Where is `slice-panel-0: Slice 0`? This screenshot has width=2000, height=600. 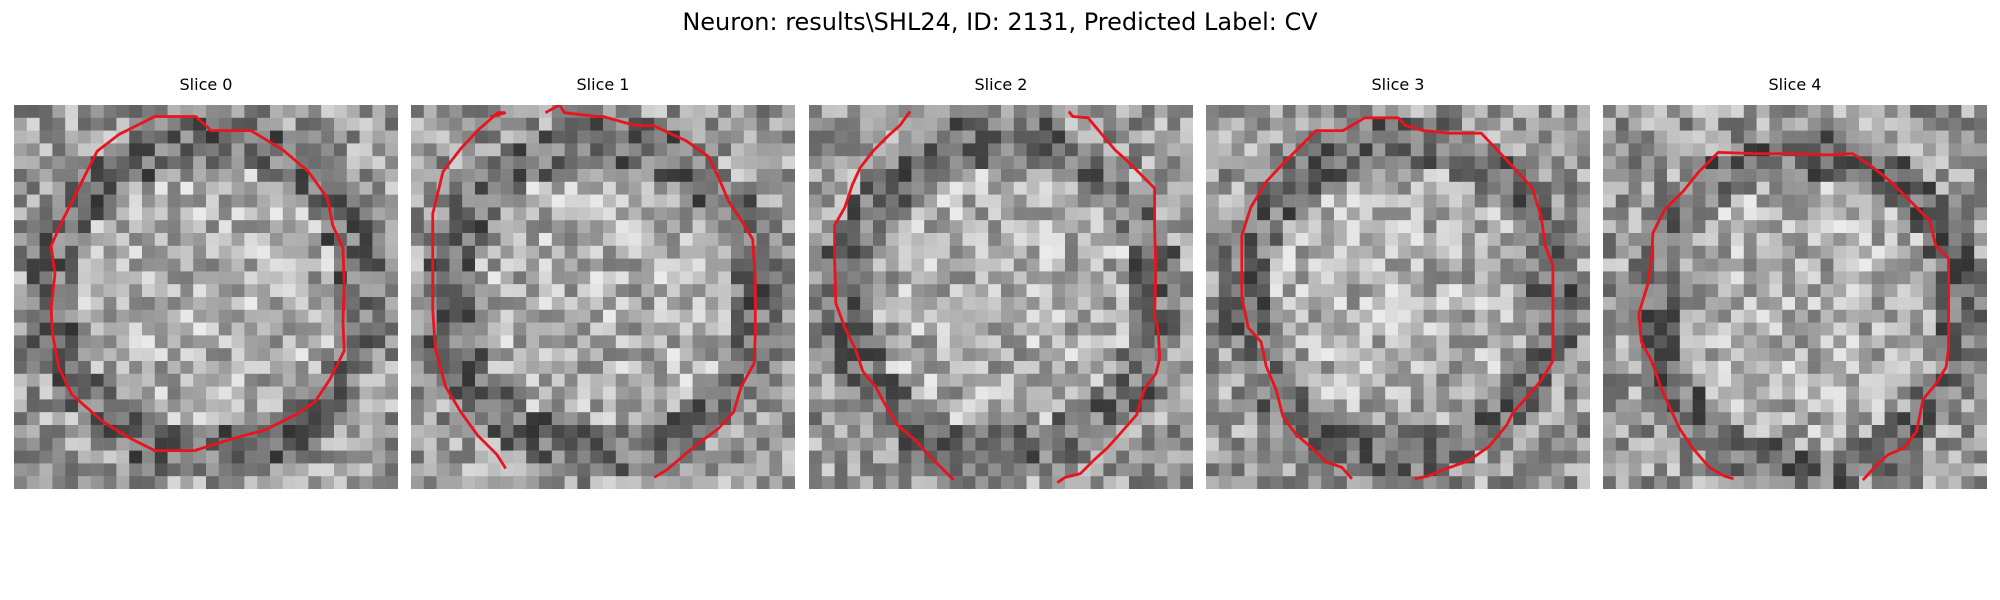
slice-panel-0: Slice 0 is located at coordinates (206, 282).